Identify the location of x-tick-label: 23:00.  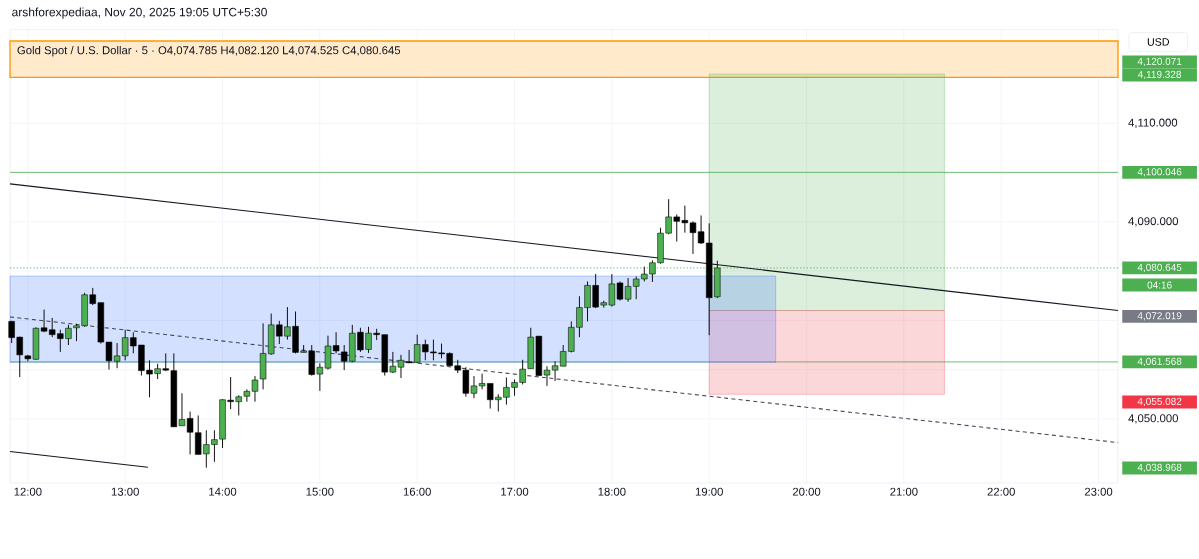
(1098, 491).